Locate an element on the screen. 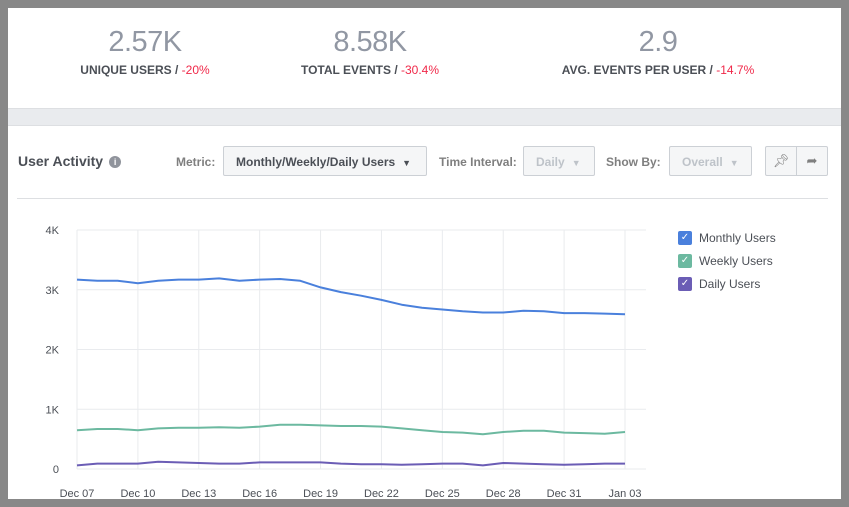 The width and height of the screenshot is (849, 507). legend-label: Daily Users is located at coordinates (730, 283).